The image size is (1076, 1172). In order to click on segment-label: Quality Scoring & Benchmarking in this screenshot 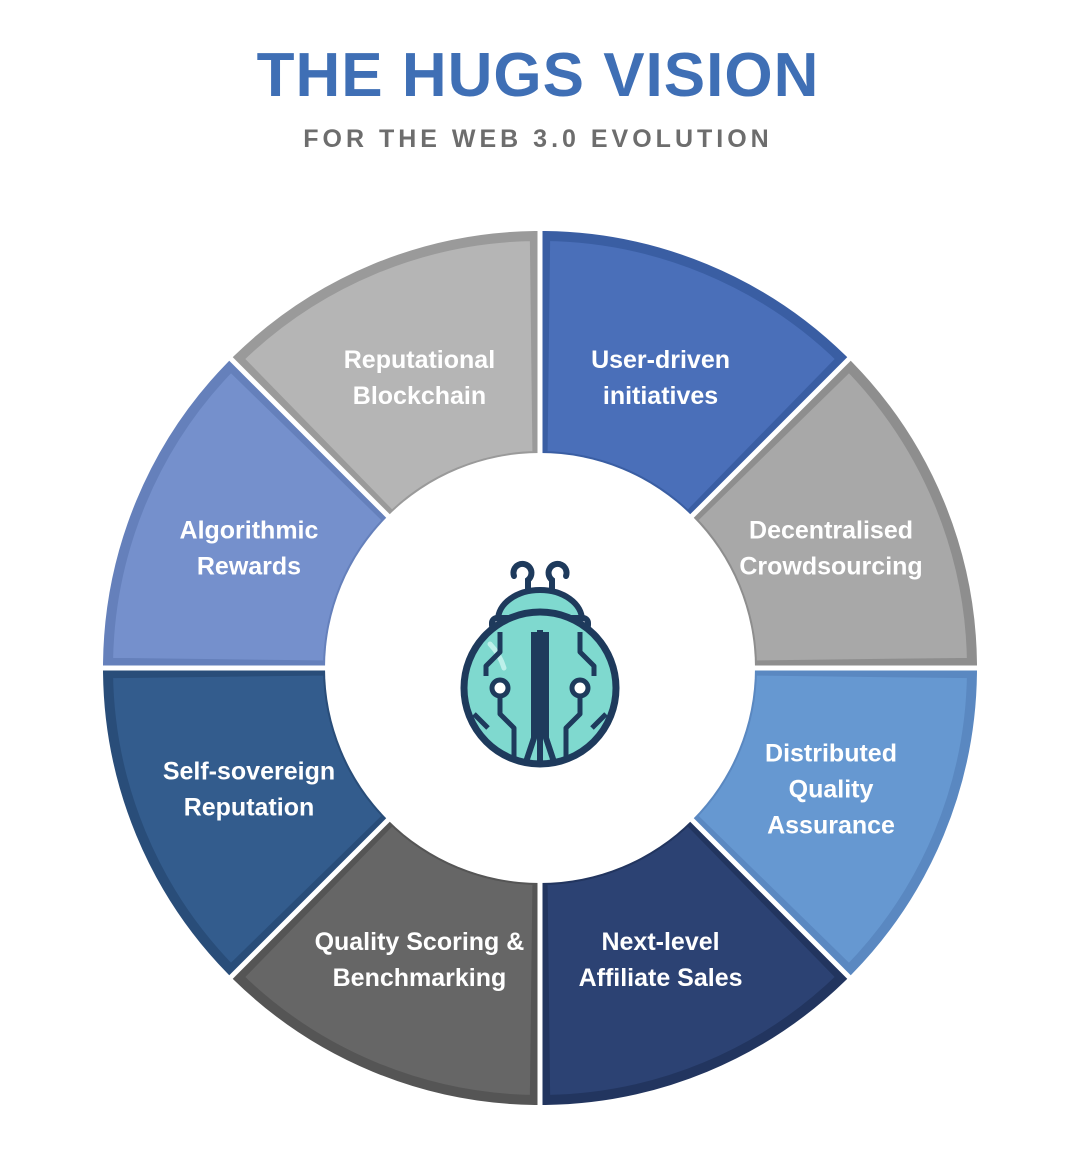, I will do `click(420, 960)`.